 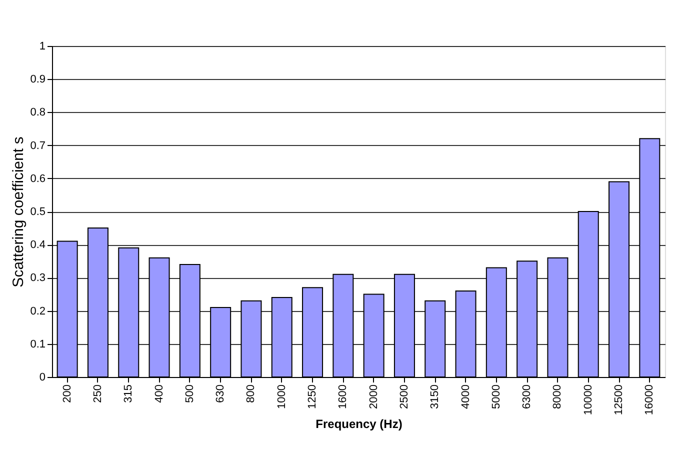 What do you see at coordinates (251, 393) in the screenshot?
I see `x-tick-label: 800` at bounding box center [251, 393].